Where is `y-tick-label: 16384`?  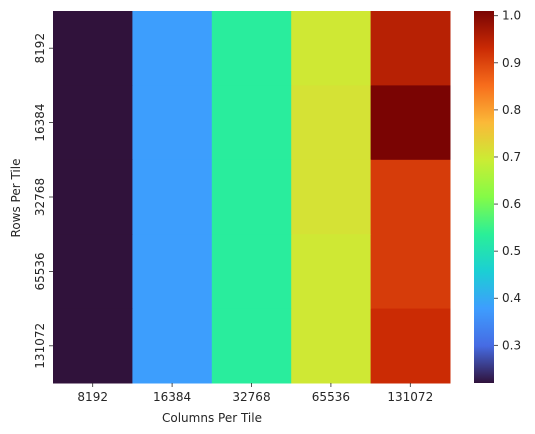
y-tick-label: 16384 is located at coordinates (40, 123).